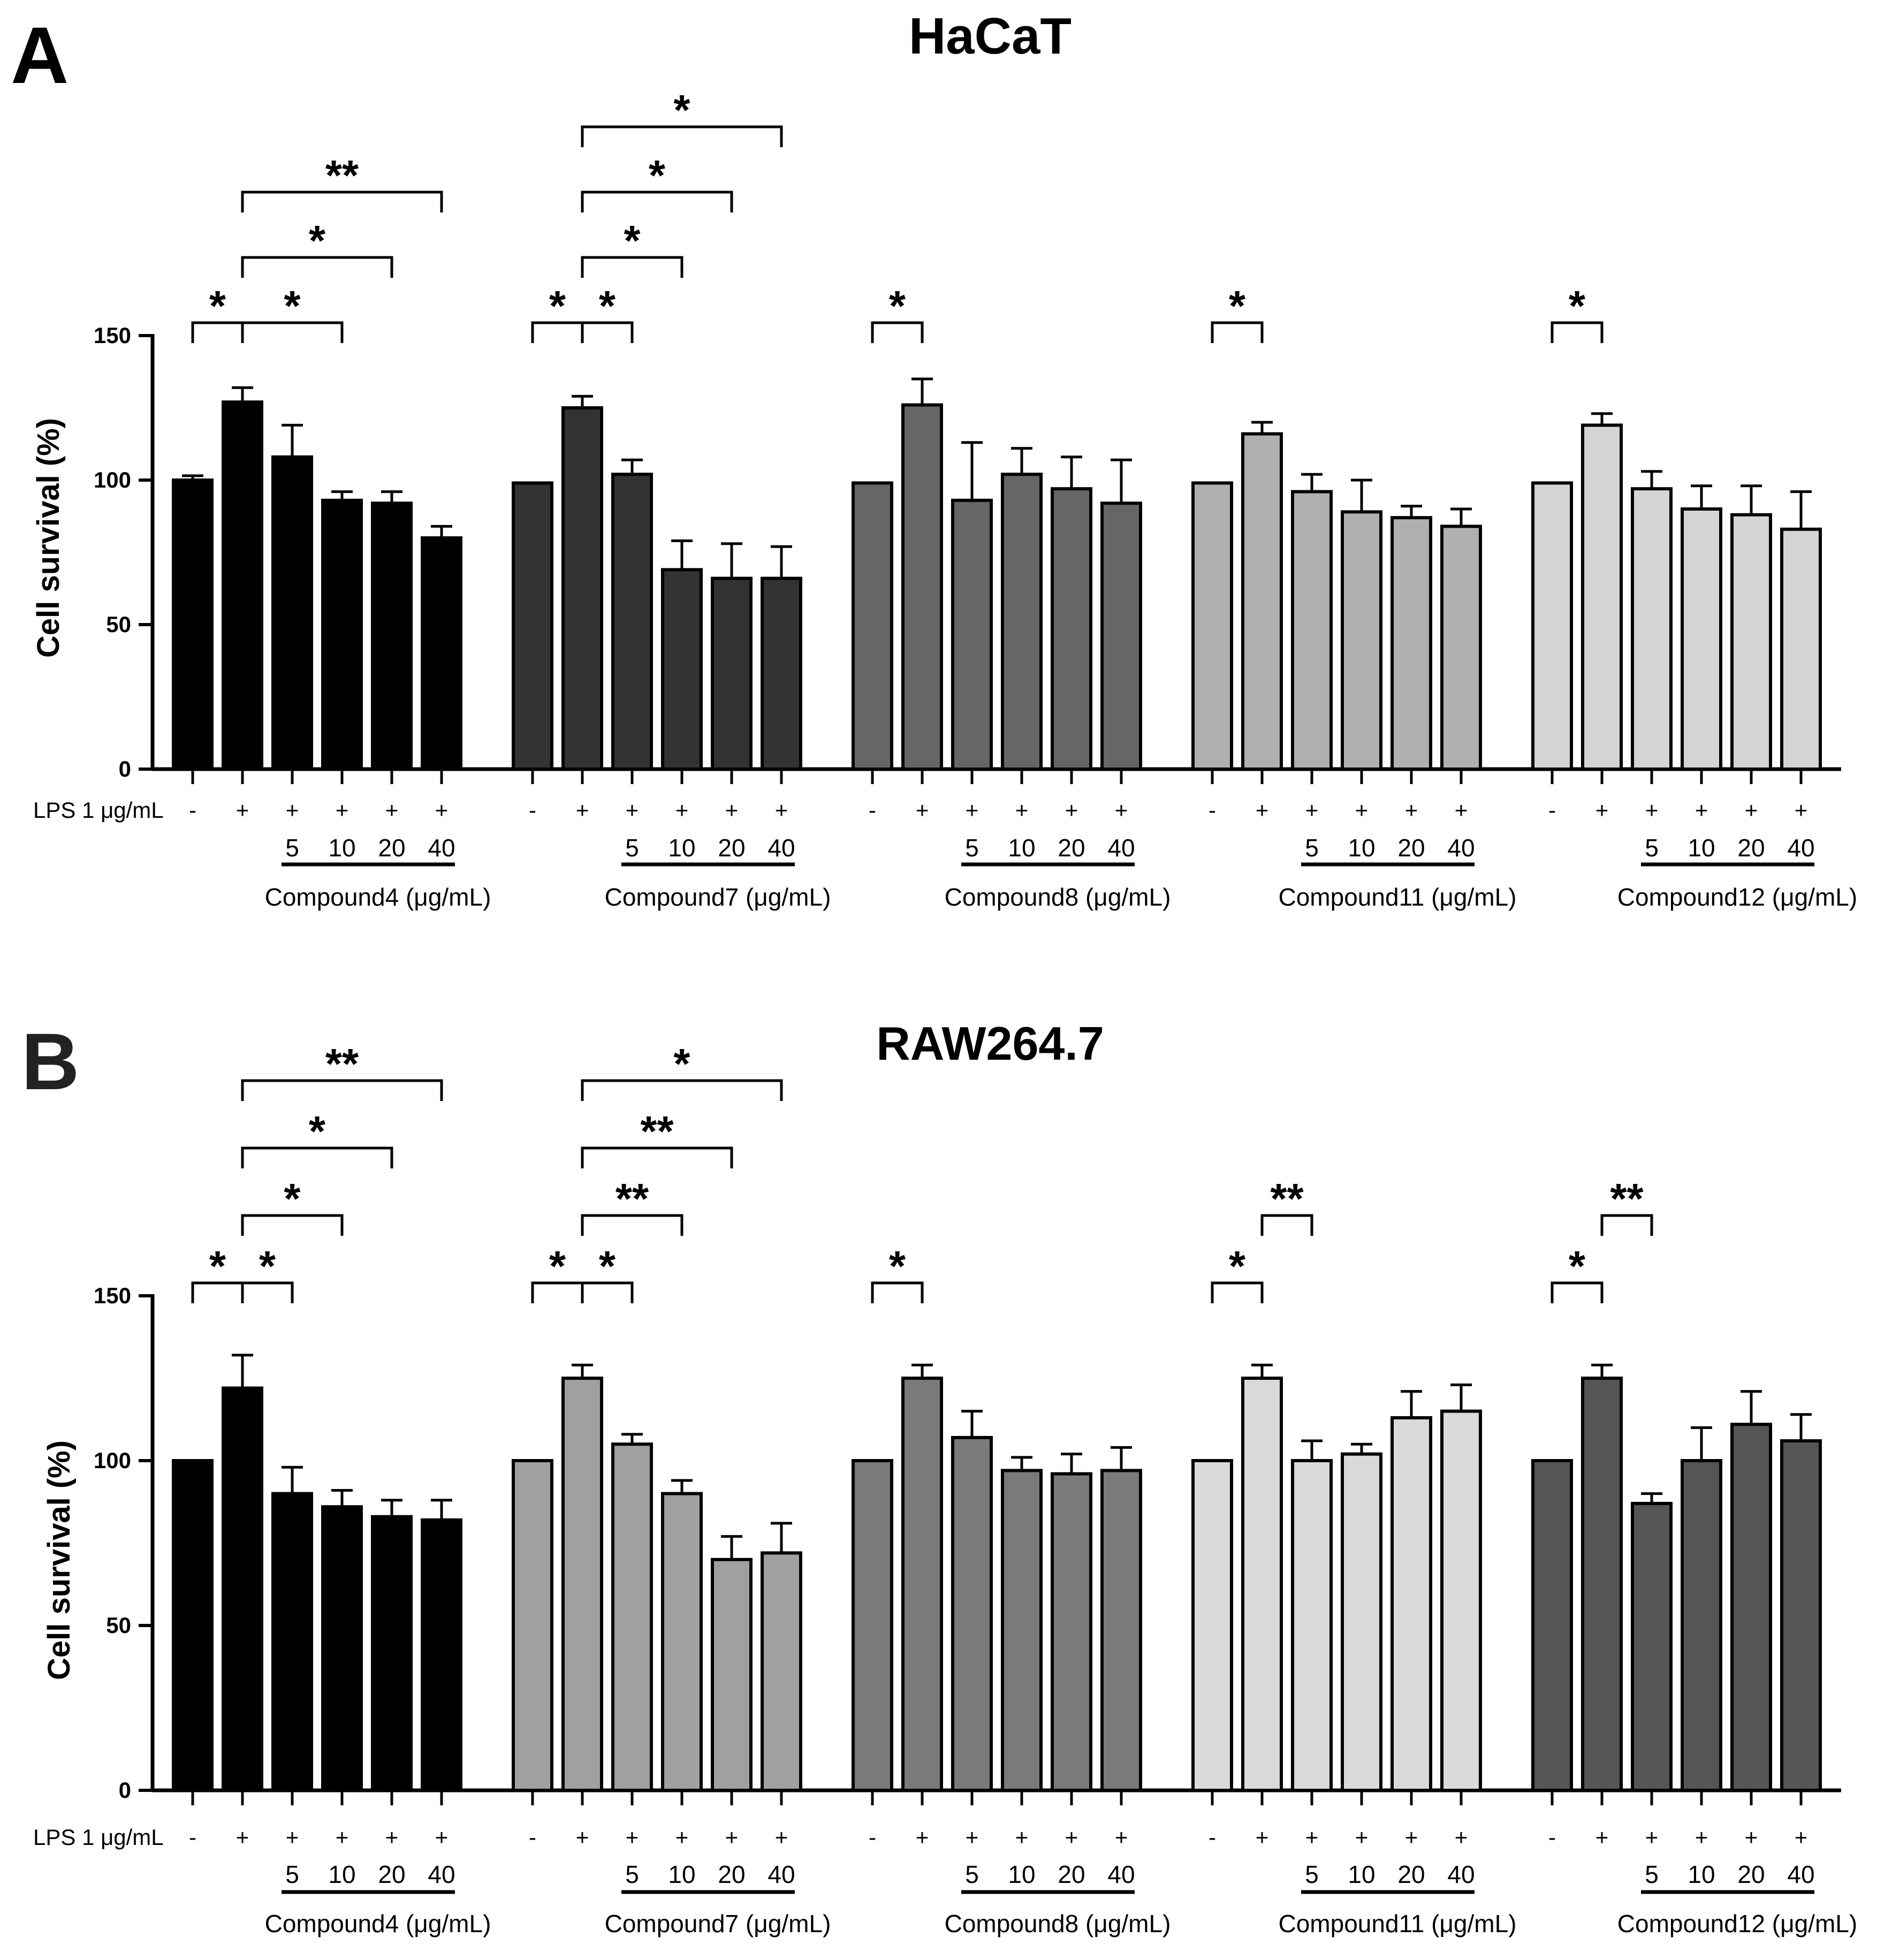  What do you see at coordinates (341, 848) in the screenshot?
I see `chart-a-concentration-label: 10` at bounding box center [341, 848].